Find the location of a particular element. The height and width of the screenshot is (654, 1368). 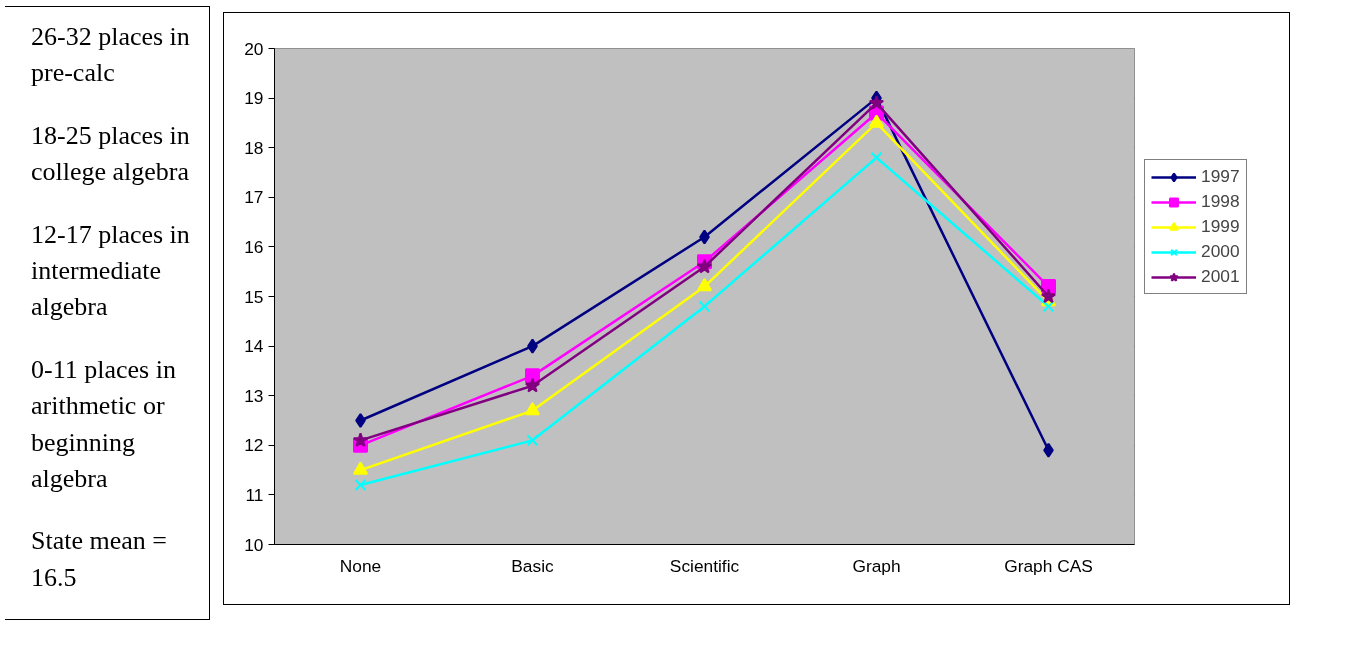

legend-label: 1997 is located at coordinates (1220, 176).